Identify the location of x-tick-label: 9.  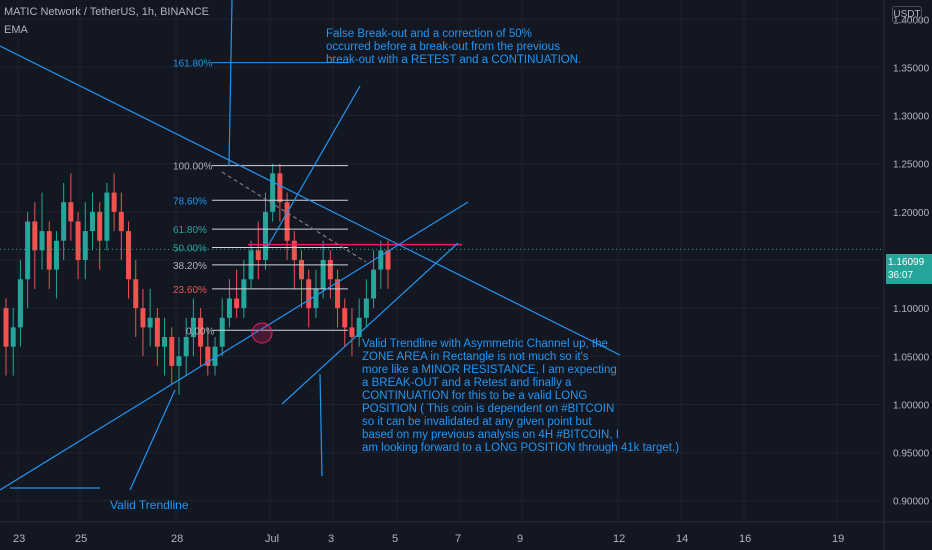
(520, 539).